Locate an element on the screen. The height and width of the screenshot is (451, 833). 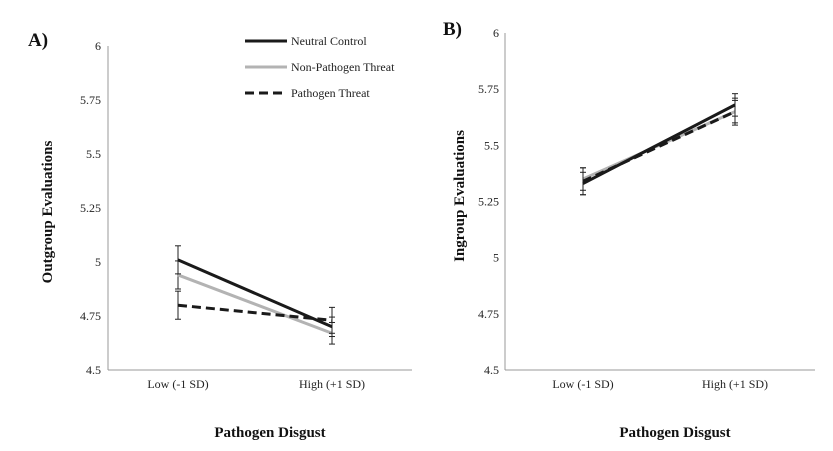
panel-b-line-neutral-control is located at coordinates (659, 144).